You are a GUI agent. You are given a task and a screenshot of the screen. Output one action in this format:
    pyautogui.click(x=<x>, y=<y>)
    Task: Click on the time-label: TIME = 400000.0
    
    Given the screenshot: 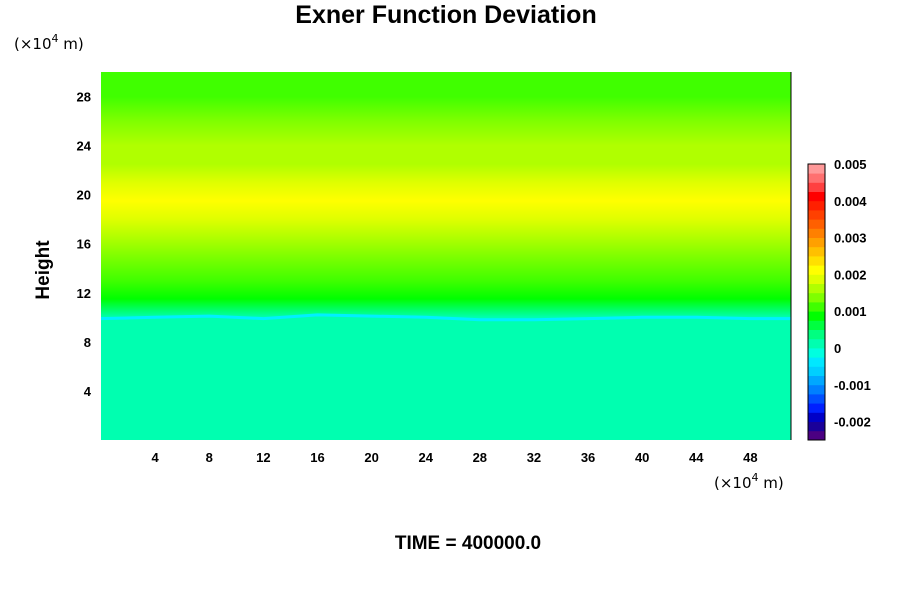 What is the action you would take?
    pyautogui.click(x=468, y=543)
    